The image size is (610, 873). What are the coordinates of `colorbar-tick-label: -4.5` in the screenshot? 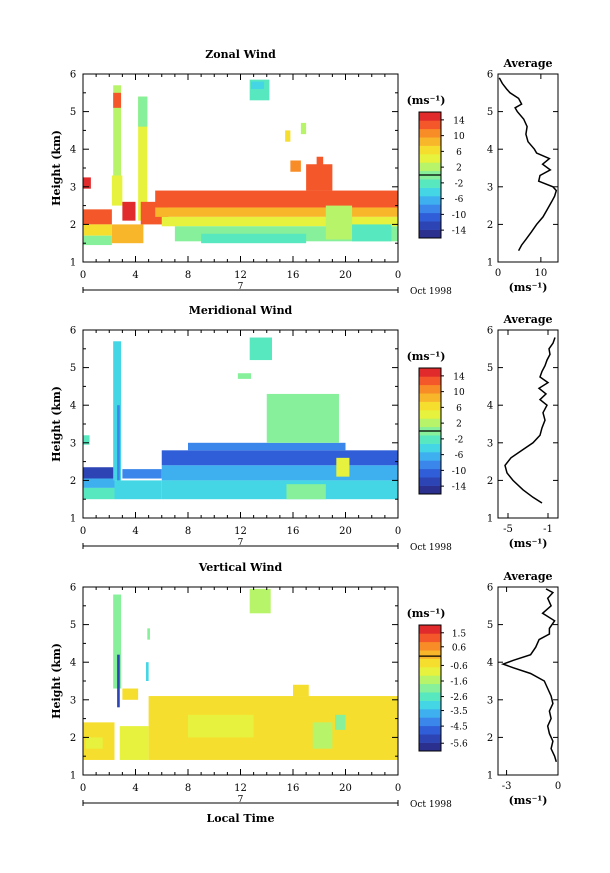 It's located at (459, 728).